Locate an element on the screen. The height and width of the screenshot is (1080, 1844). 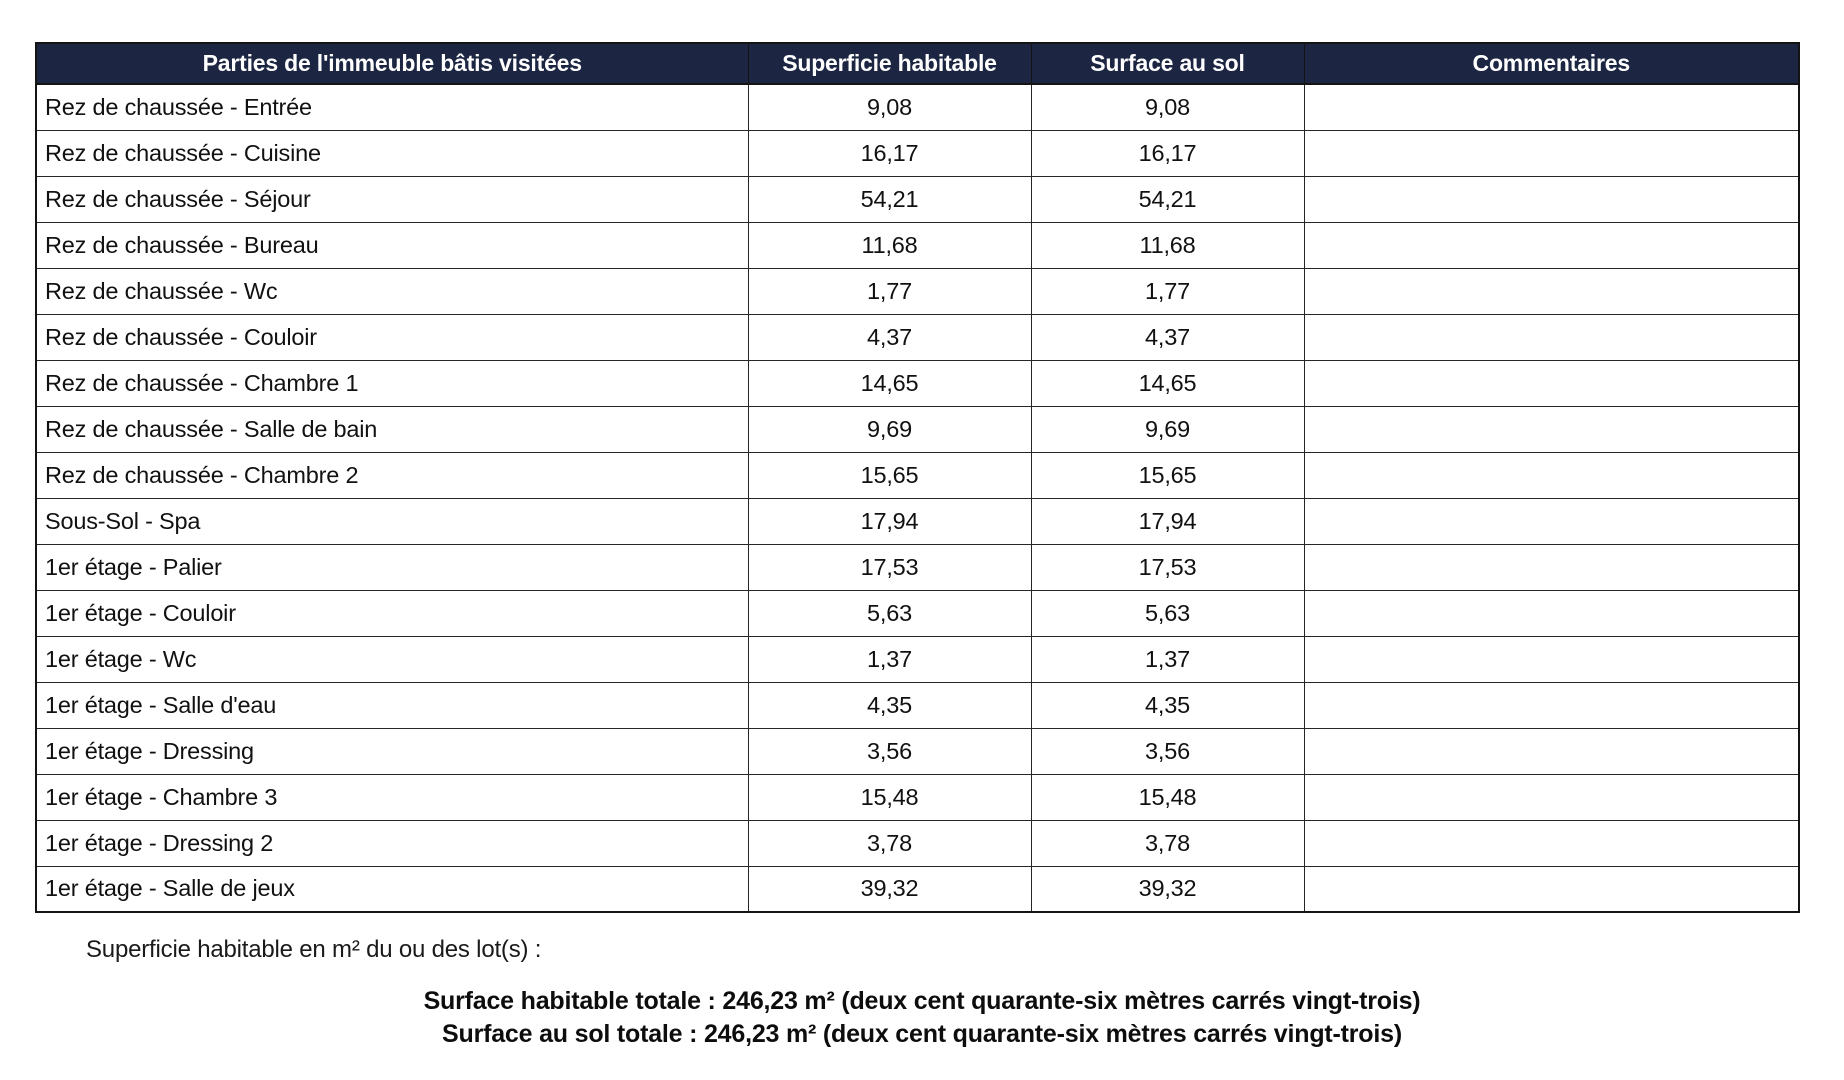
superficie-value: 5,63 is located at coordinates (889, 613).